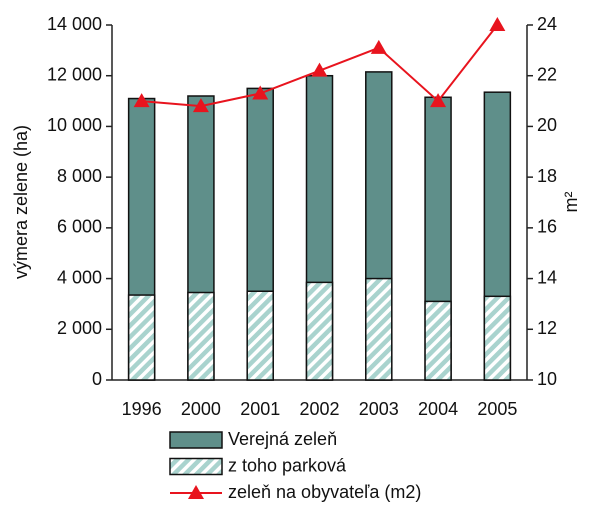  What do you see at coordinates (547, 379) in the screenshot?
I see `y2-tick-label: 10` at bounding box center [547, 379].